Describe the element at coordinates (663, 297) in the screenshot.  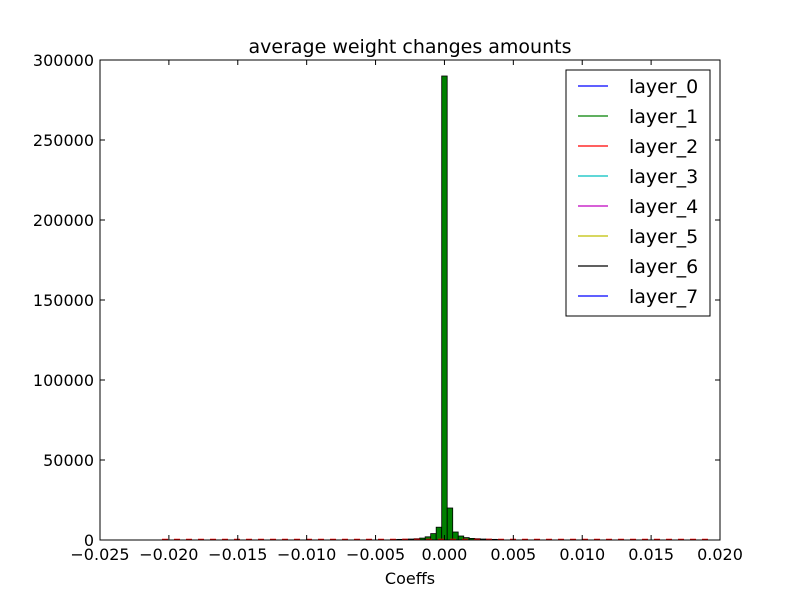
I see `legend-label-layer_7: layer_7` at that location.